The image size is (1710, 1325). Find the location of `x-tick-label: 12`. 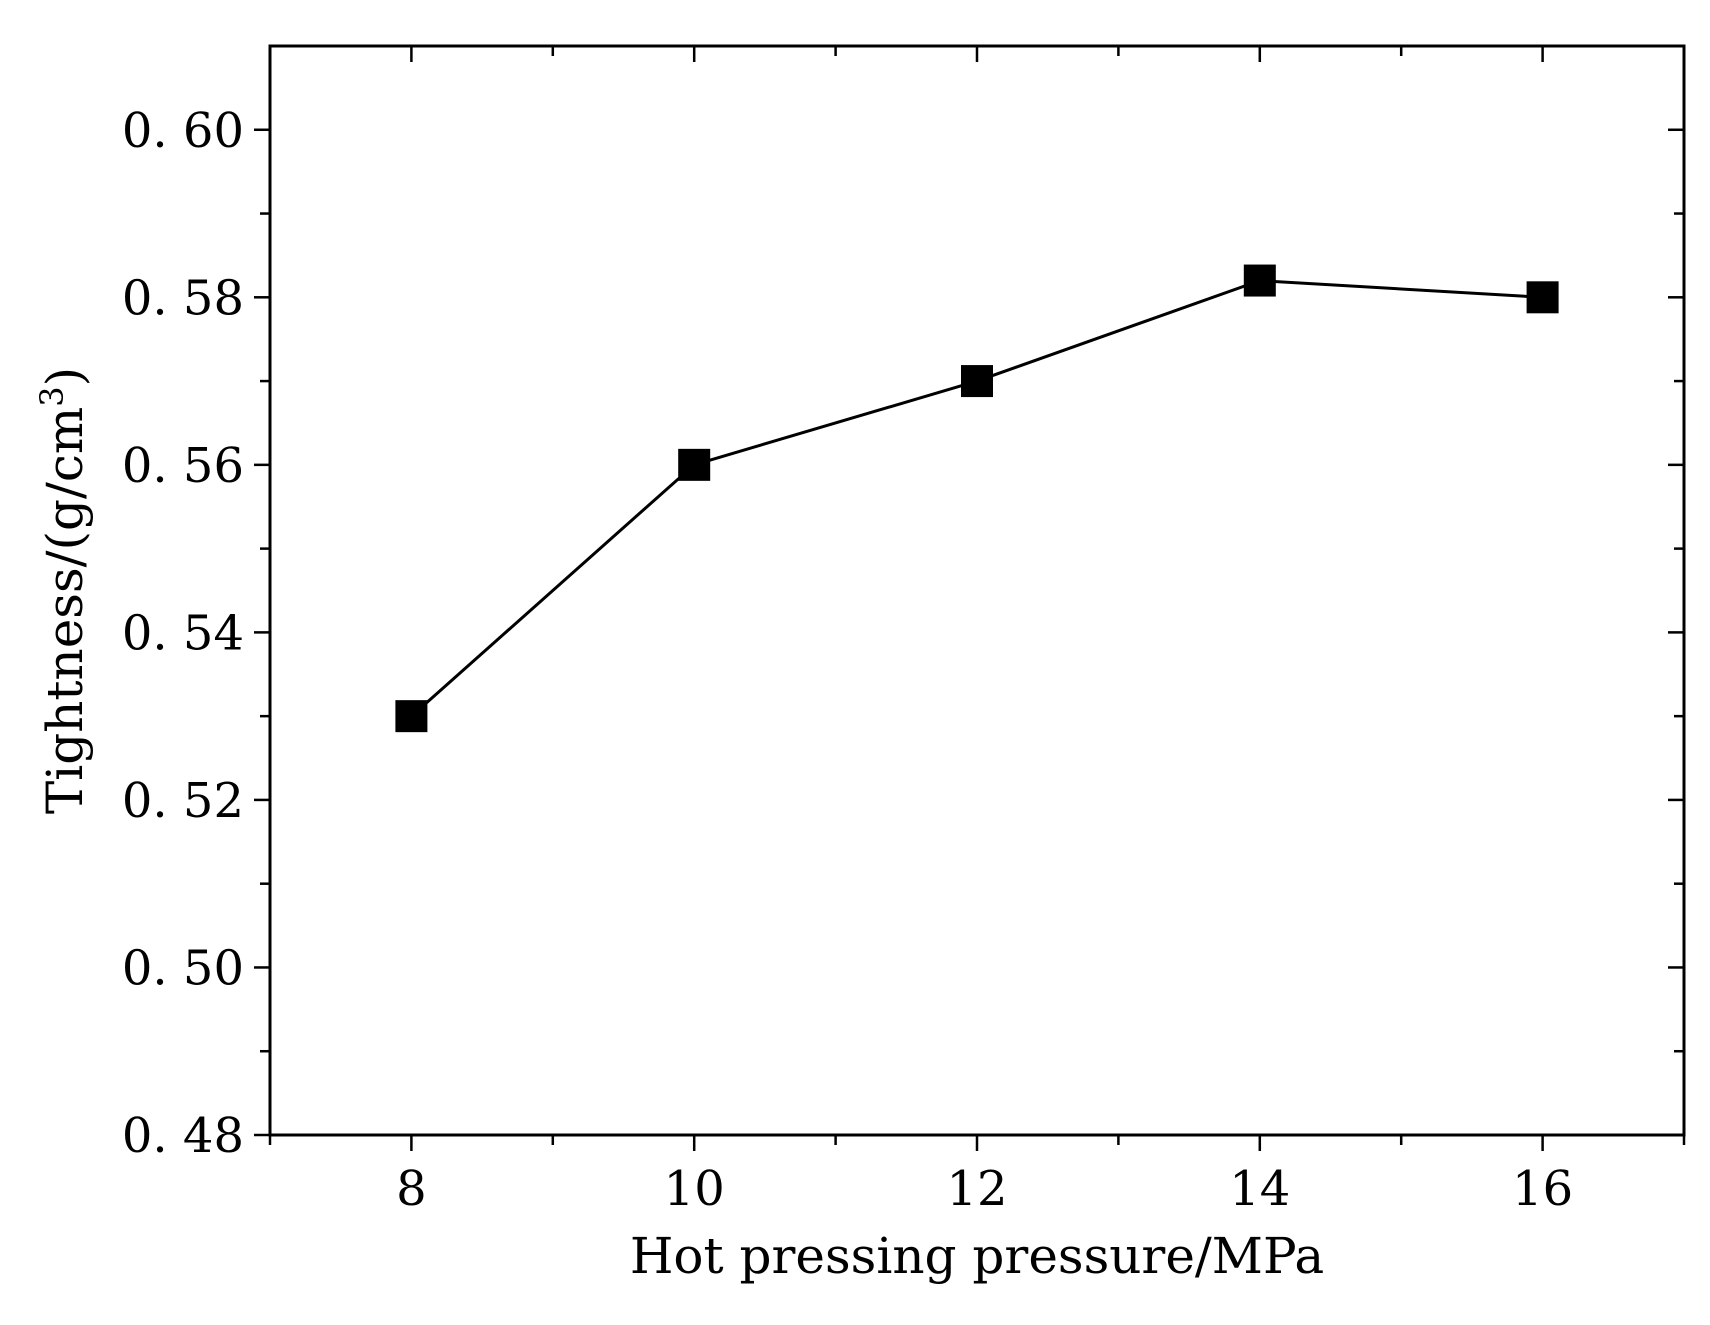

x-tick-label: 12 is located at coordinates (976, 1189).